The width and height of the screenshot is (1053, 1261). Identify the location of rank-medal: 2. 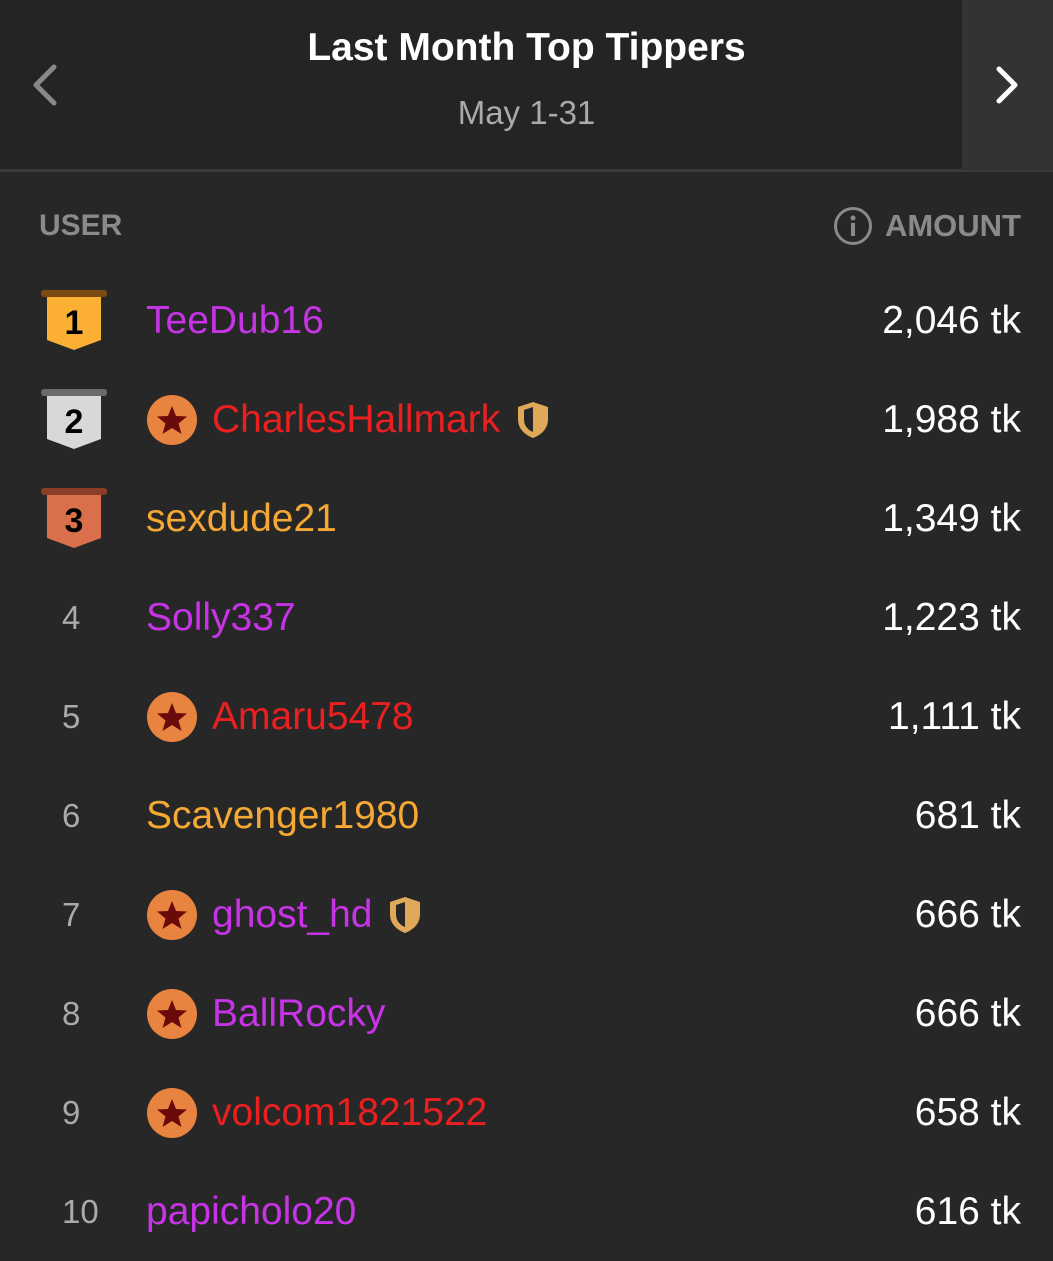
(73, 420).